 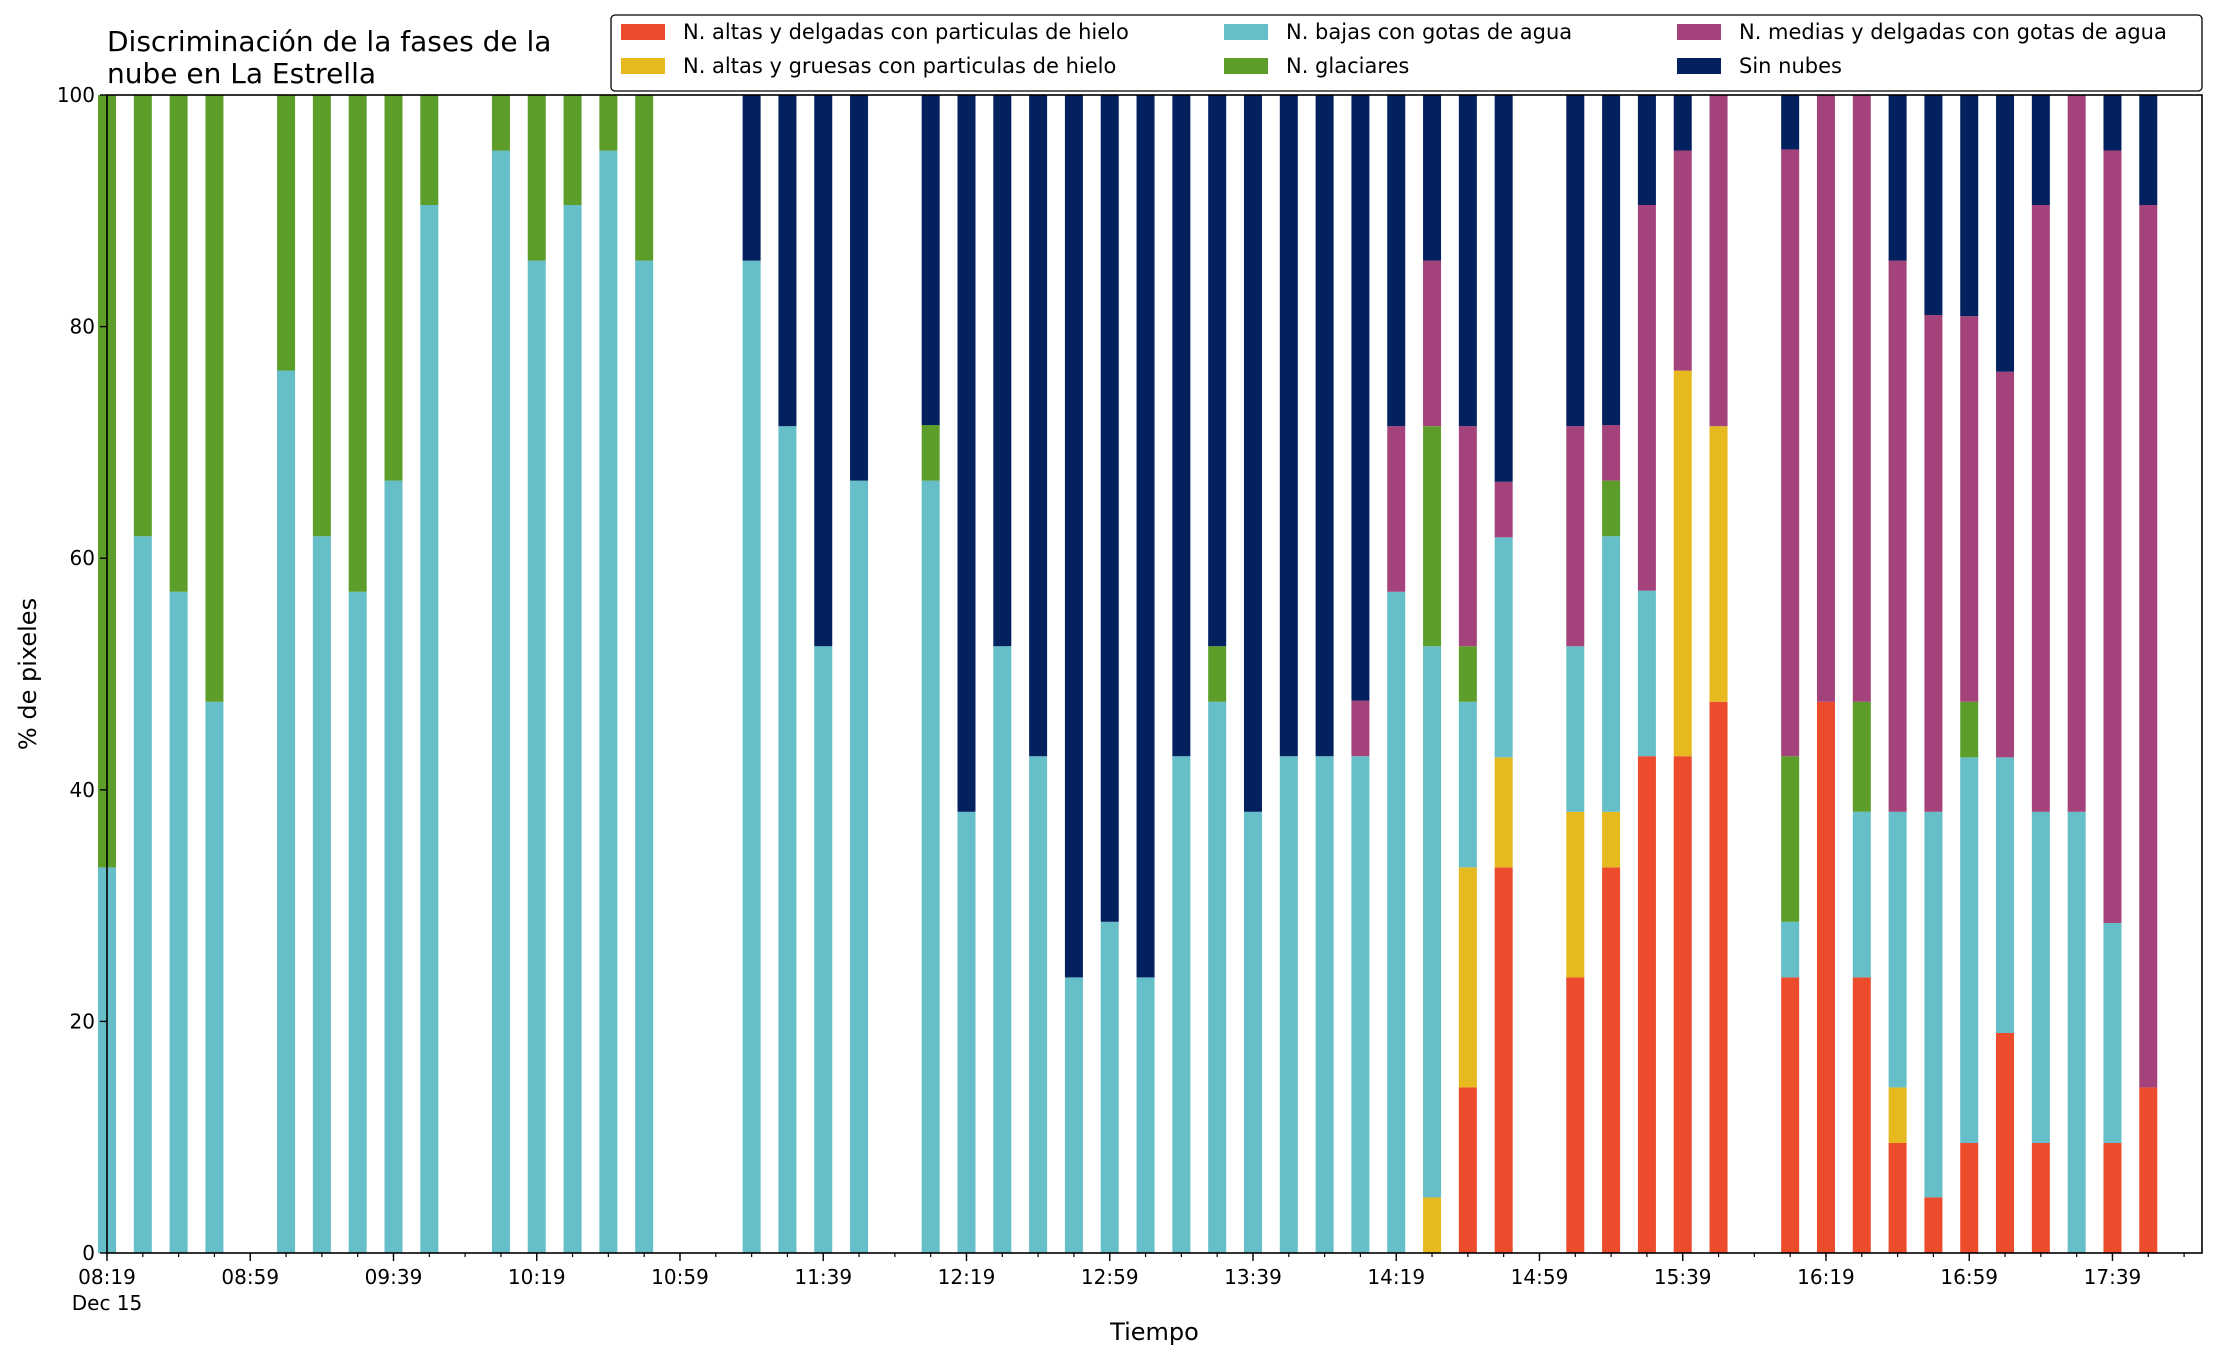 What do you see at coordinates (329, 41) in the screenshot?
I see `chart-title-line-1: Discriminación de la fases de la` at bounding box center [329, 41].